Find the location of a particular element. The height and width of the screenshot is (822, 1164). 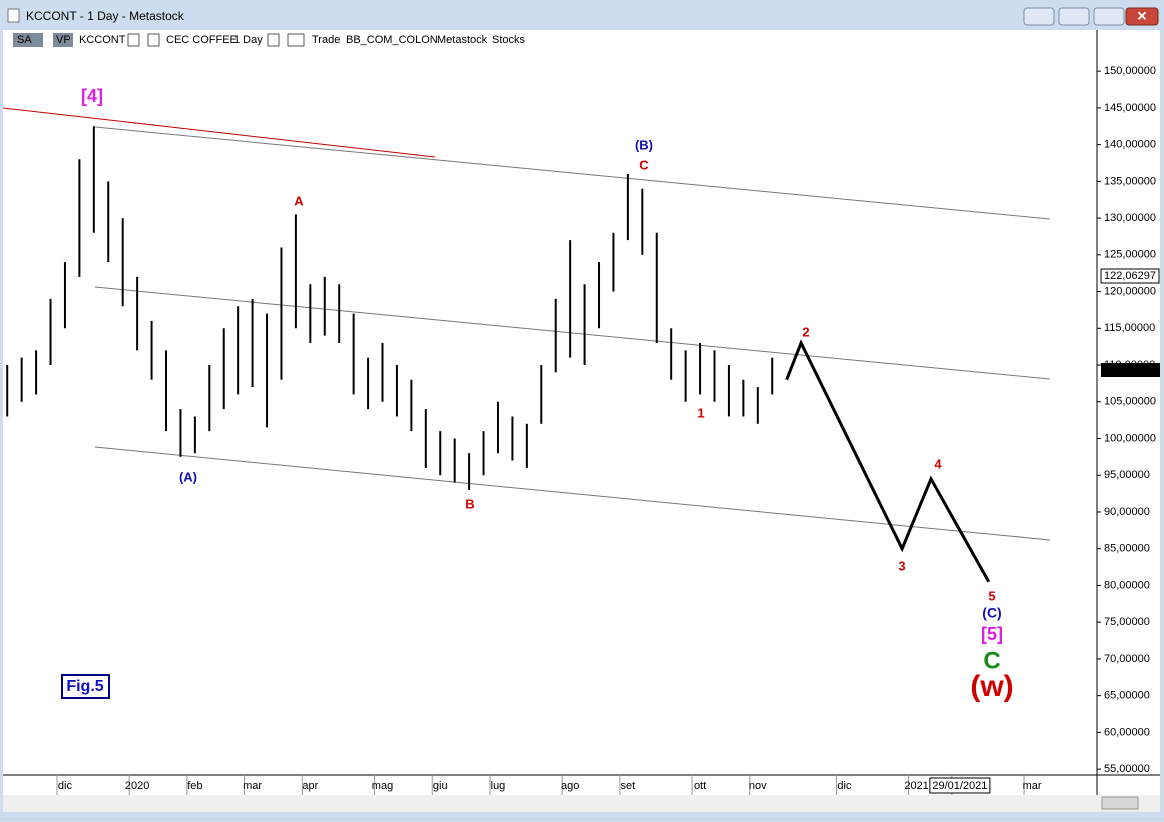

scrollbar-thumb is located at coordinates (1120, 803).